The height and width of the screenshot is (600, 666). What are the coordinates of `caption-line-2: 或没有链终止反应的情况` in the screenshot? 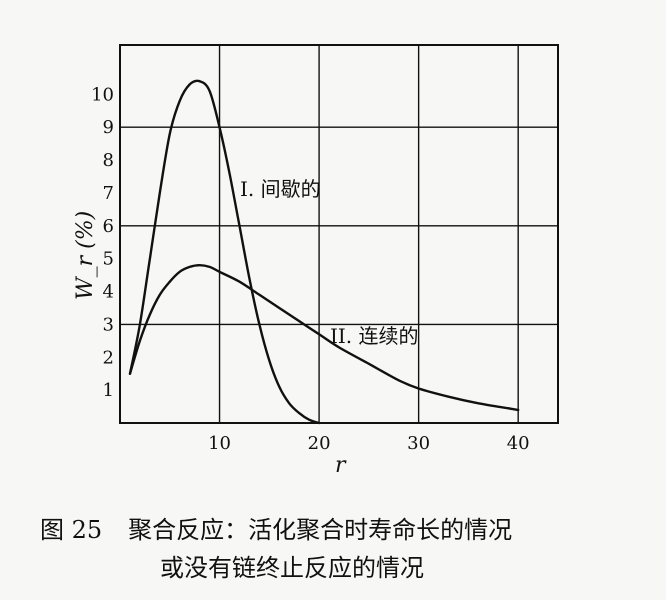 It's located at (413, 565).